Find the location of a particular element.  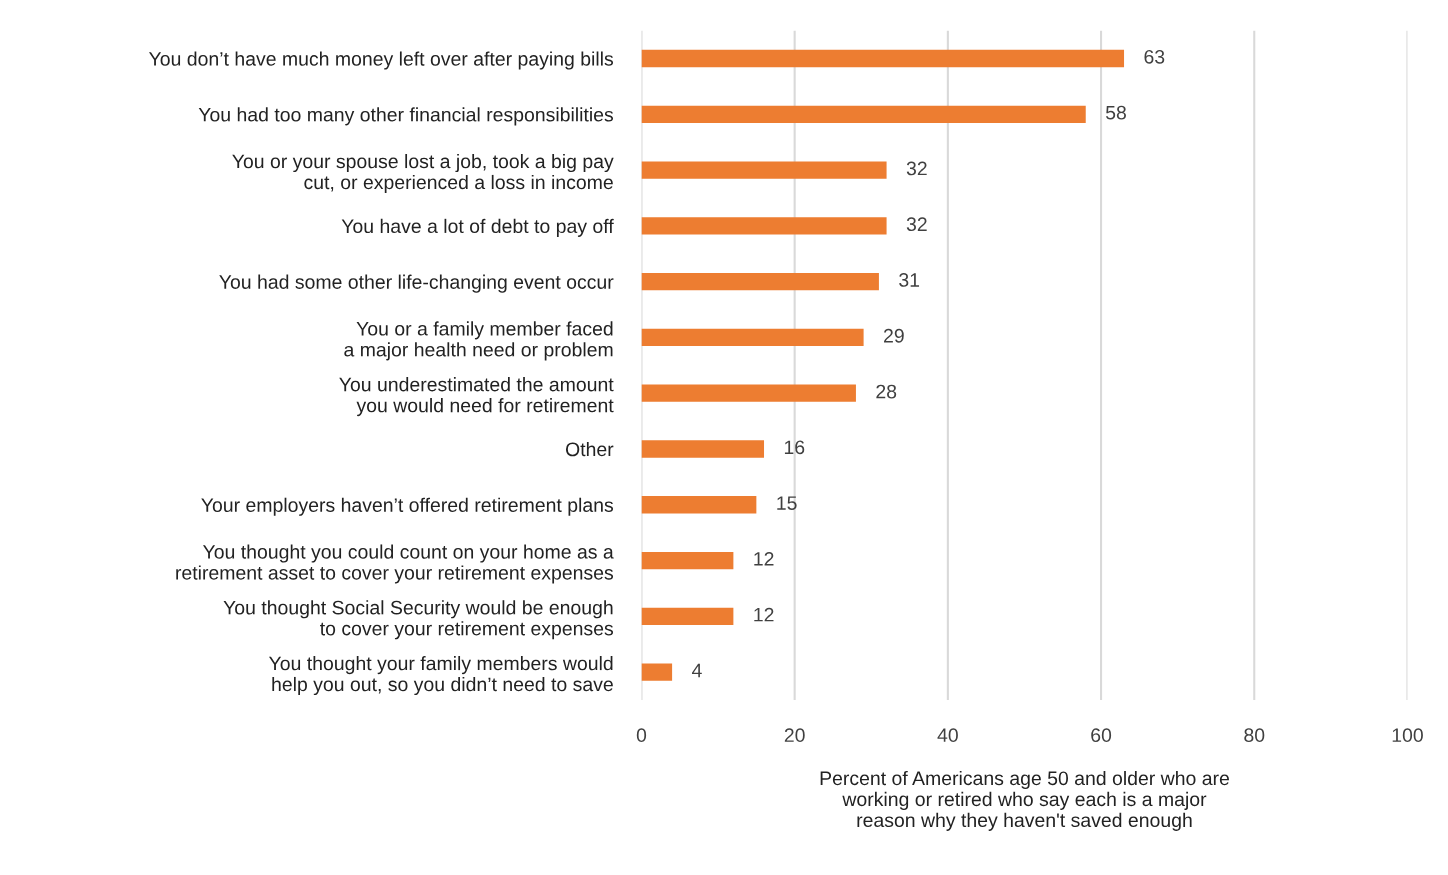

x-tick-label: 80 is located at coordinates (1254, 735).